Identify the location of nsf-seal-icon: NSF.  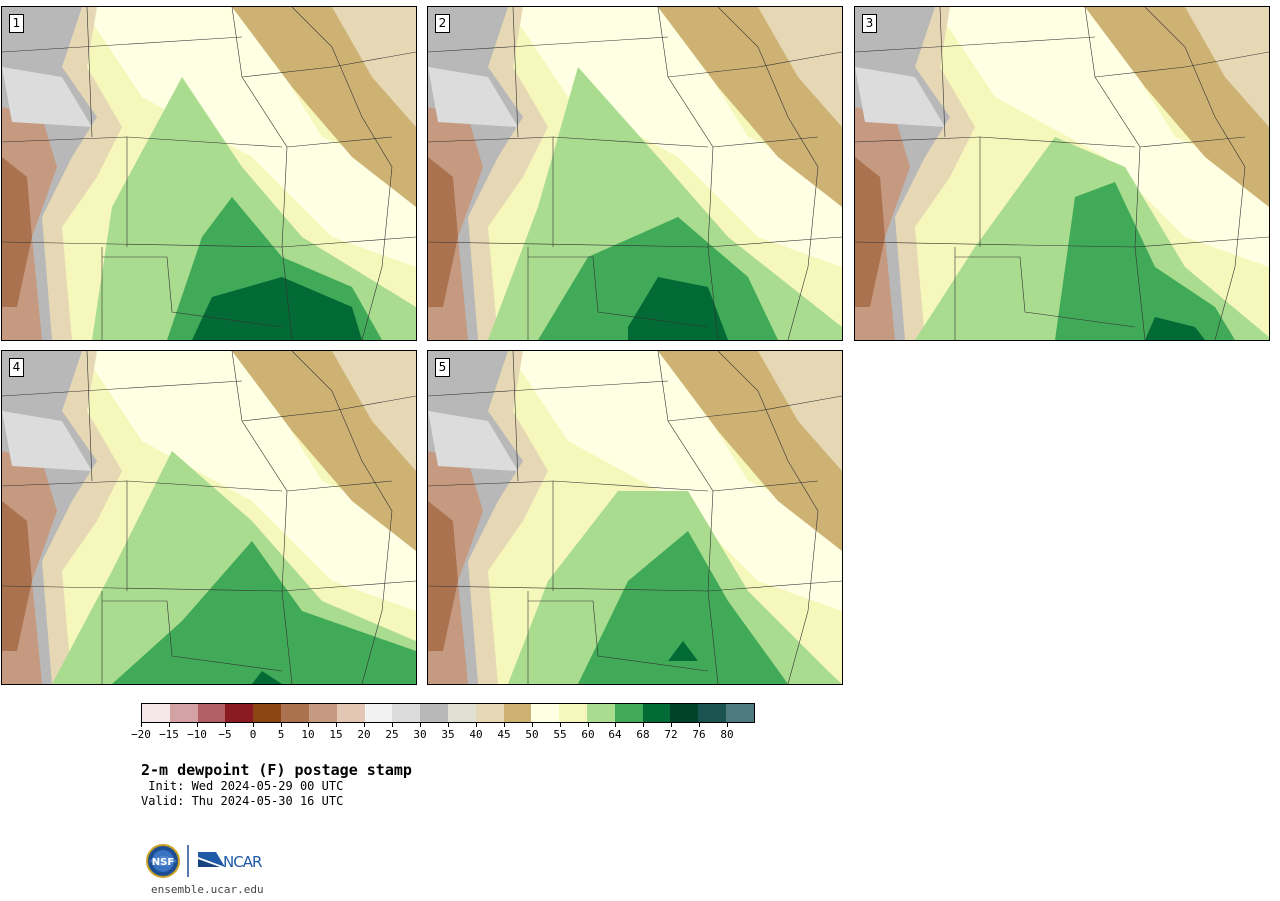
(163, 861).